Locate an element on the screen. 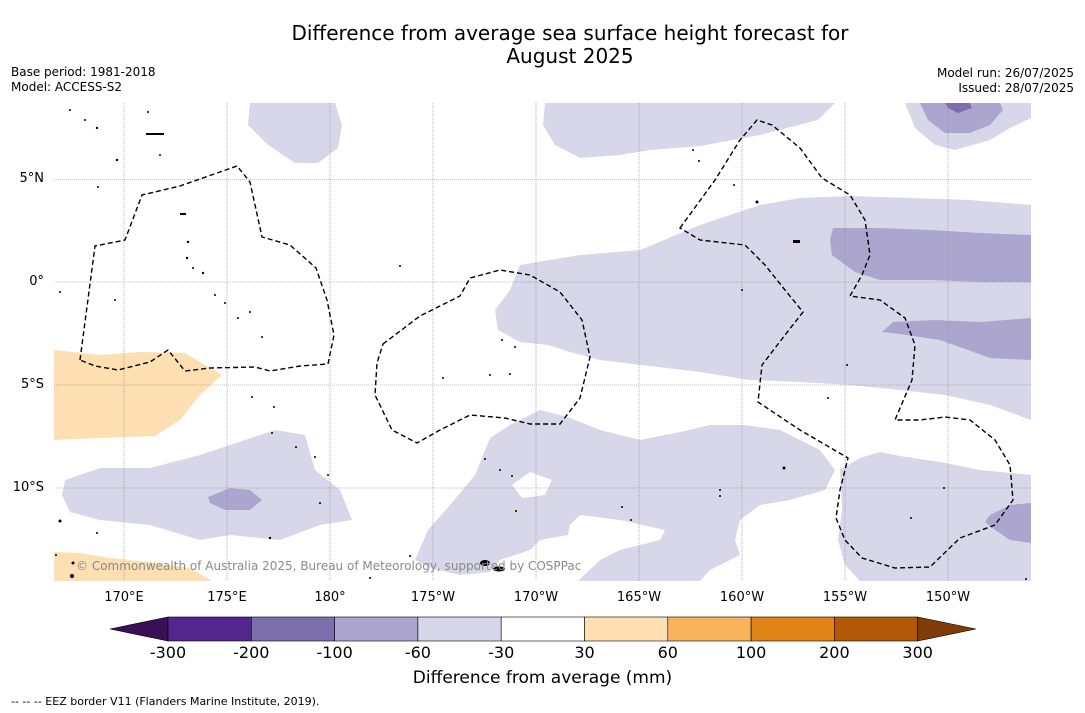 Image resolution: width=1085 pixels, height=713 pixels. anomaly-neg-strong is located at coordinates (958, 108).